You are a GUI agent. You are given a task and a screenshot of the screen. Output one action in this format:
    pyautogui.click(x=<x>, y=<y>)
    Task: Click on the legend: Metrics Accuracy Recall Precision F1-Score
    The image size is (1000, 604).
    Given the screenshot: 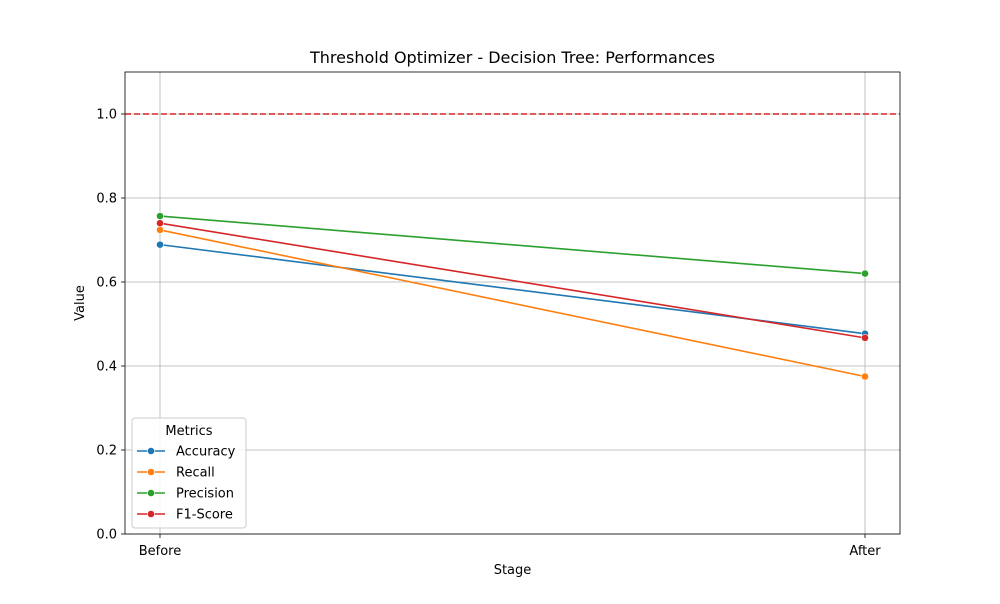 What is the action you would take?
    pyautogui.click(x=189, y=473)
    